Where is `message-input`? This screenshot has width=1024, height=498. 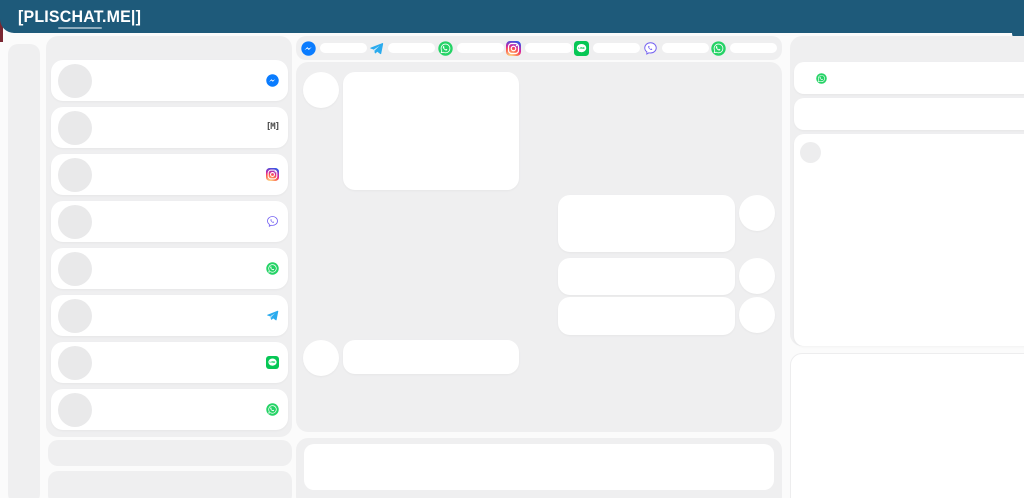
message-input is located at coordinates (539, 467).